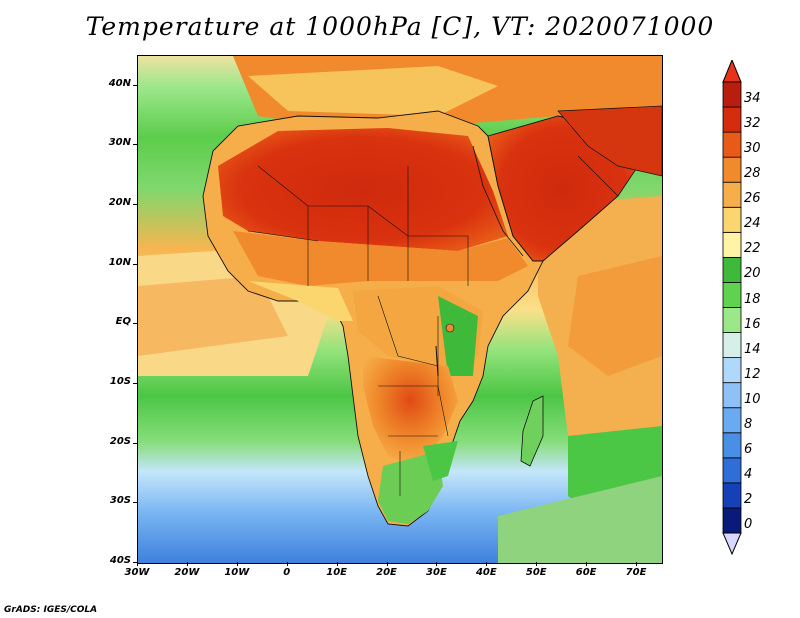 The image size is (800, 618). I want to click on colorbar-label: 30, so click(752, 149).